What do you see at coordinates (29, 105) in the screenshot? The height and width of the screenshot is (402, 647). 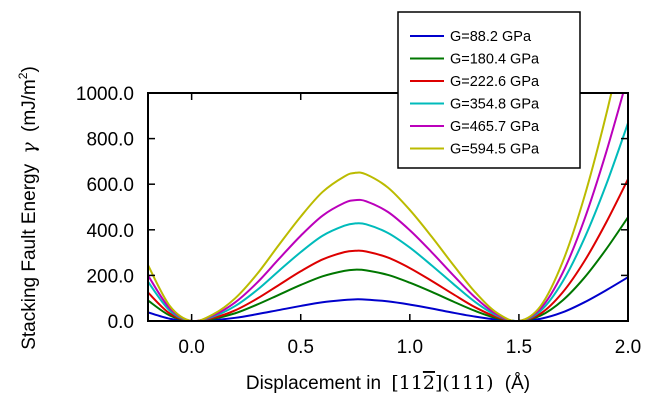 I see `y-axis-label-unit-open: (mJ/m` at bounding box center [29, 105].